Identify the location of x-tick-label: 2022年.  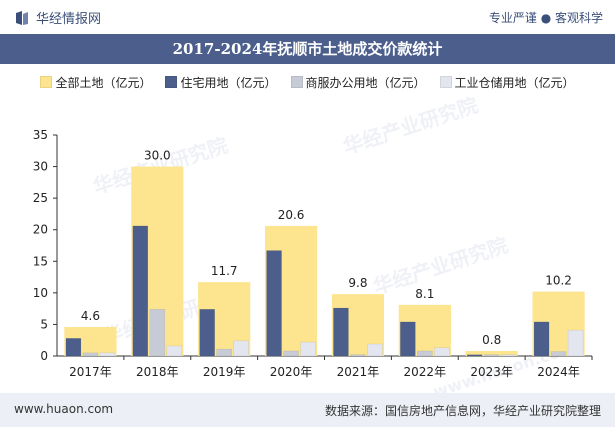
(425, 372).